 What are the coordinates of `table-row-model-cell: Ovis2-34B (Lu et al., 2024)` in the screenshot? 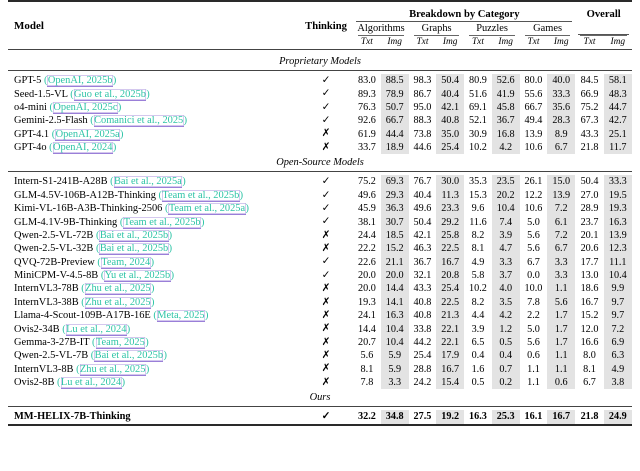 It's located at (153, 329).